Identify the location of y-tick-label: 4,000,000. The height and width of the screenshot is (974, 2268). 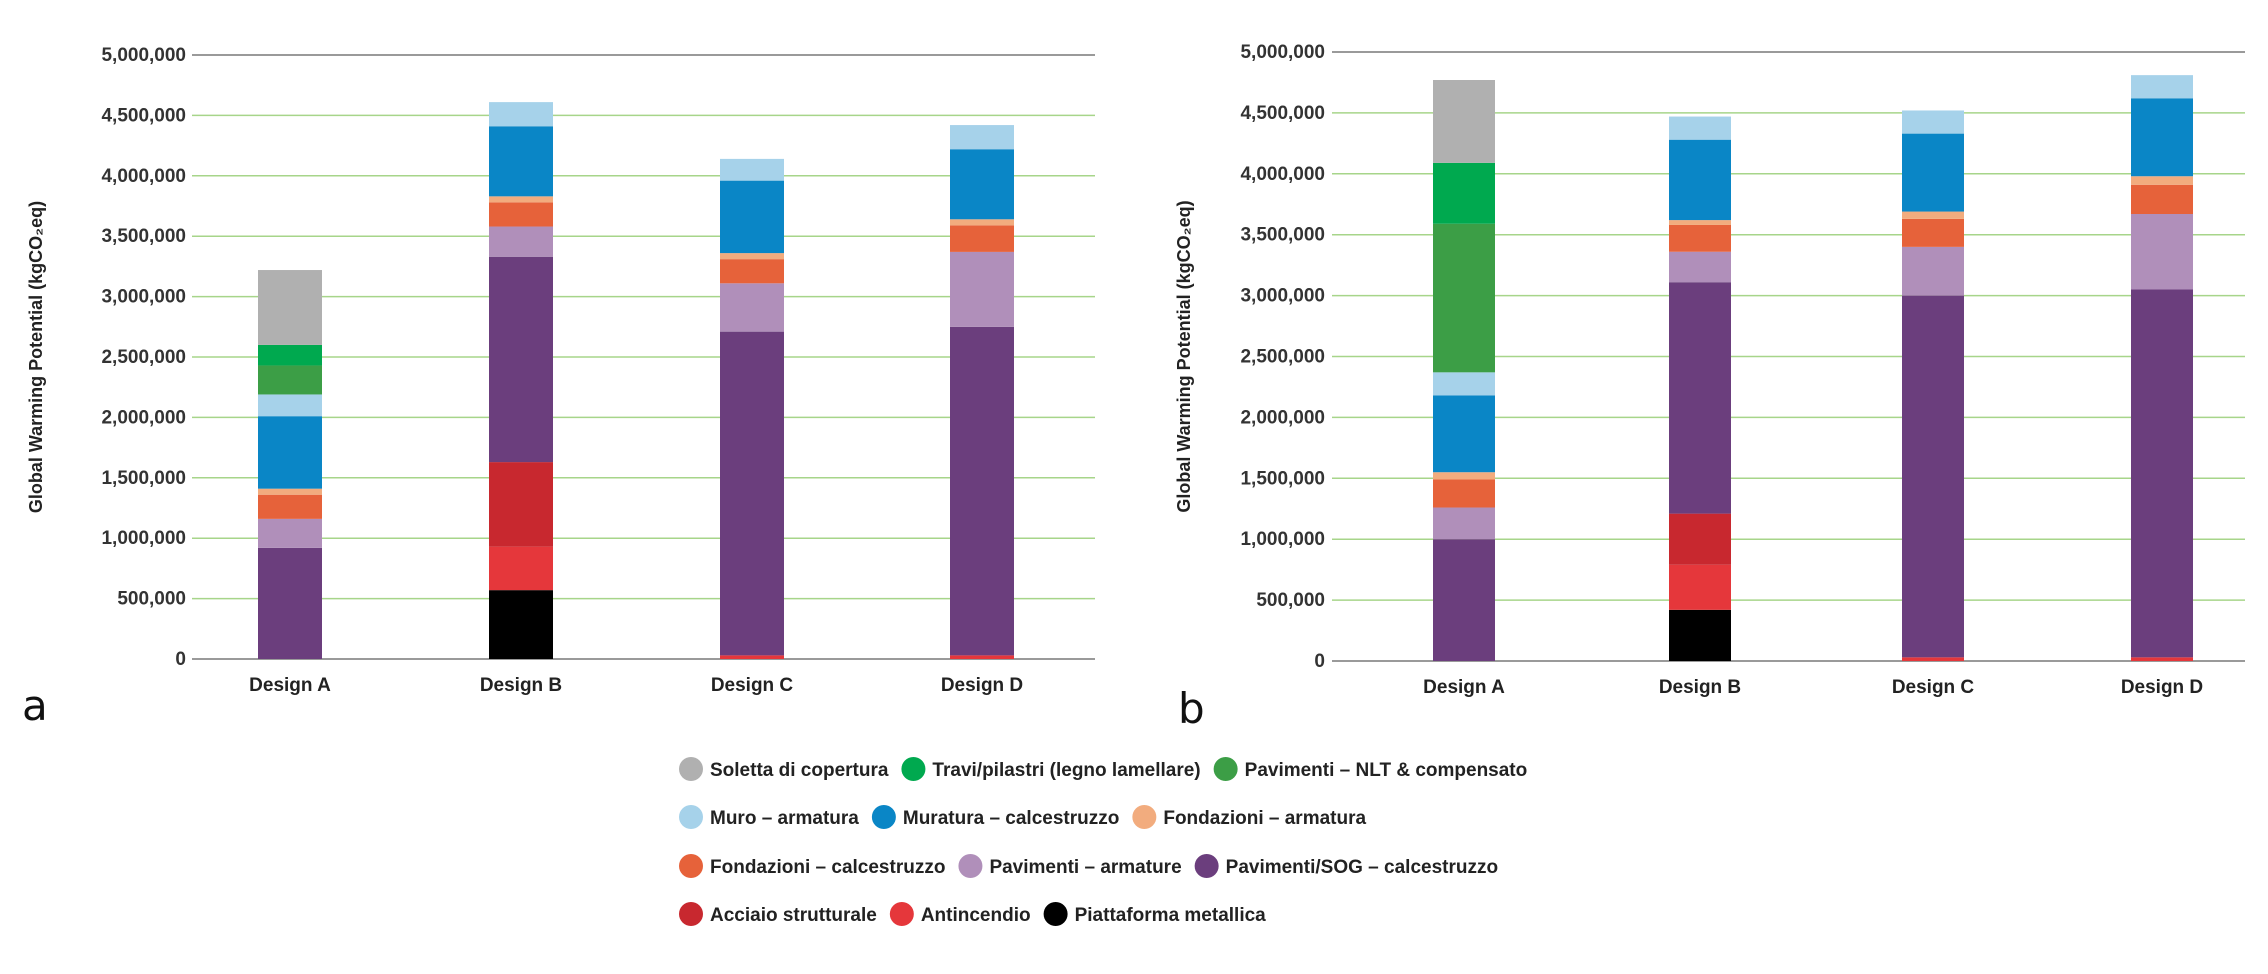
(1282, 174).